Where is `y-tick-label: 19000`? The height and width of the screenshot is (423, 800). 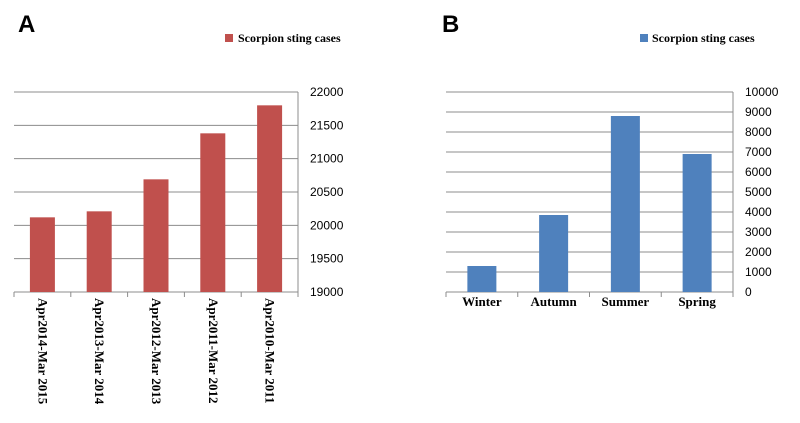 y-tick-label: 19000 is located at coordinates (327, 292).